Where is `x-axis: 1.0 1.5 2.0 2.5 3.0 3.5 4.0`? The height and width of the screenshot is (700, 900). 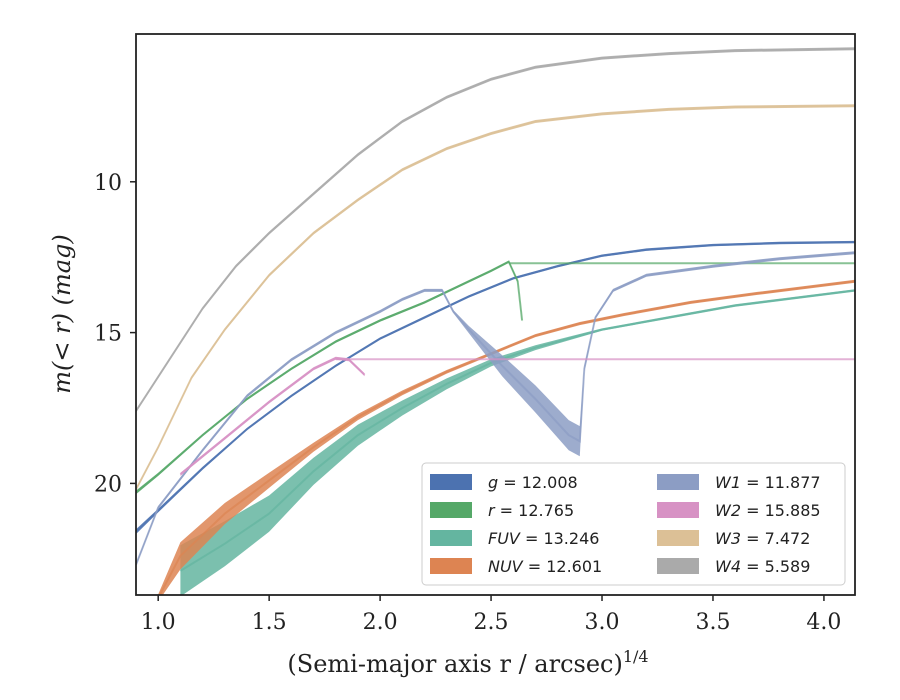 x-axis: 1.0 1.5 2.0 2.5 3.0 3.5 4.0 is located at coordinates (491, 615).